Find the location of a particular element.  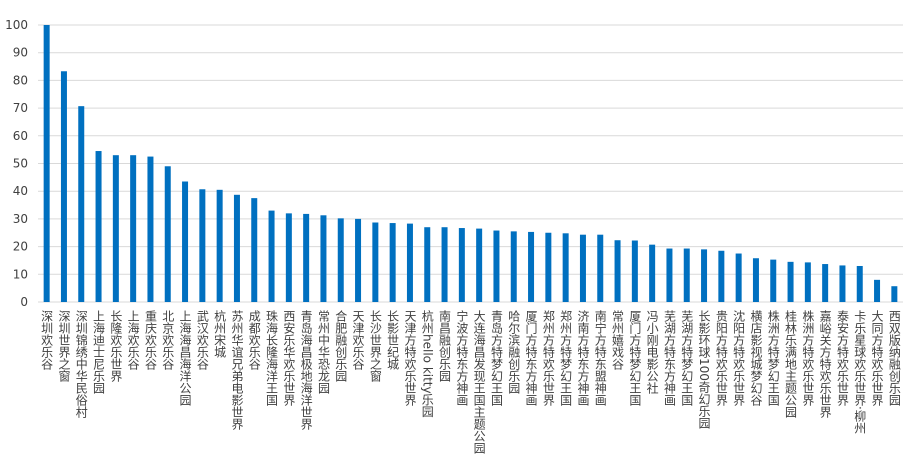

y-tick-label: 90 is located at coordinates (20, 53).